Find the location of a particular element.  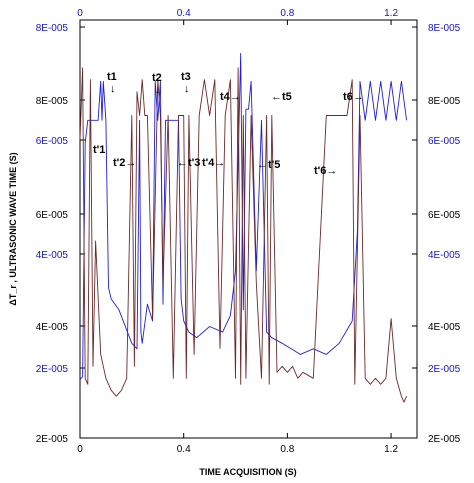

annotation-t4: t4→ is located at coordinates (230, 97).